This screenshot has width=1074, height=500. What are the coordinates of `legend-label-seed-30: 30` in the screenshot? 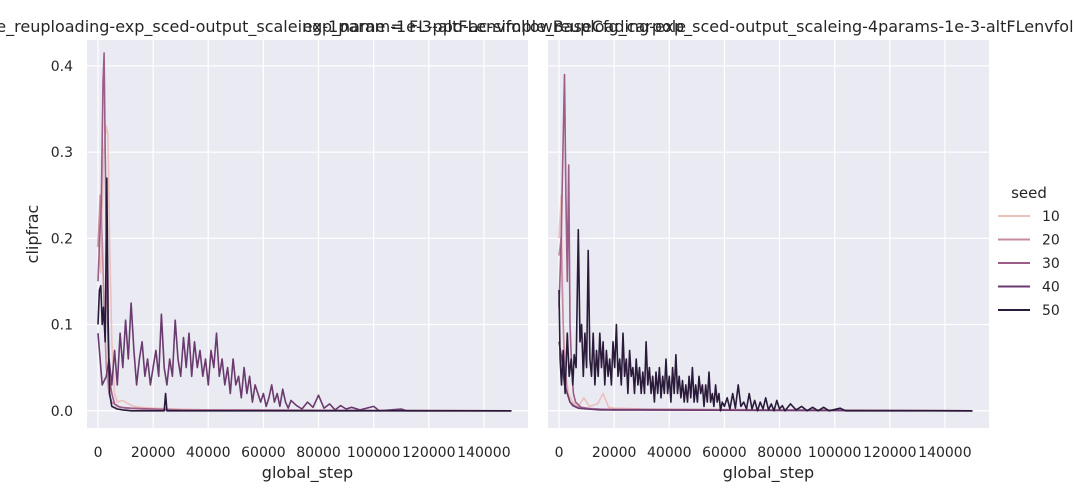 It's located at (1051, 264).